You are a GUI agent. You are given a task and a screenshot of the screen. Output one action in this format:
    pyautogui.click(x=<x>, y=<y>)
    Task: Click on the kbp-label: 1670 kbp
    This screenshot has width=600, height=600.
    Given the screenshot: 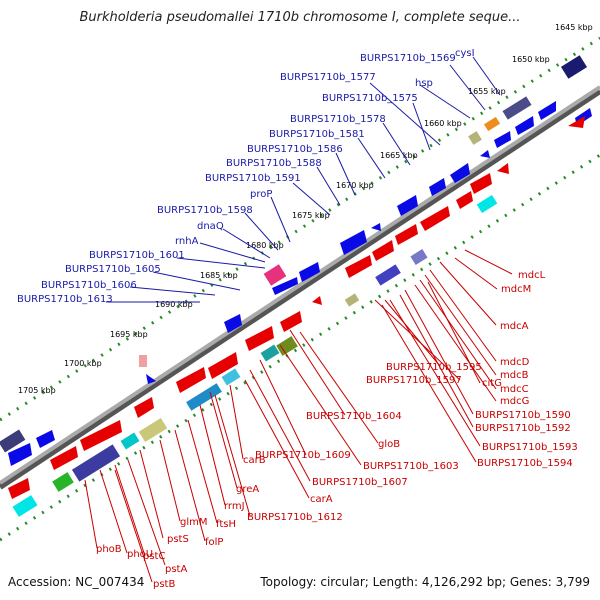 What is the action you would take?
    pyautogui.click(x=355, y=185)
    